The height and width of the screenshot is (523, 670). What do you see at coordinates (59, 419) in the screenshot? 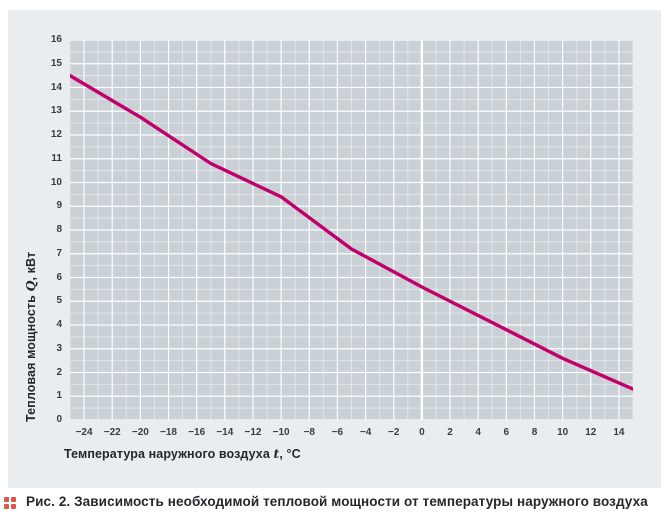
I see `y-tick-label: 0` at bounding box center [59, 419].